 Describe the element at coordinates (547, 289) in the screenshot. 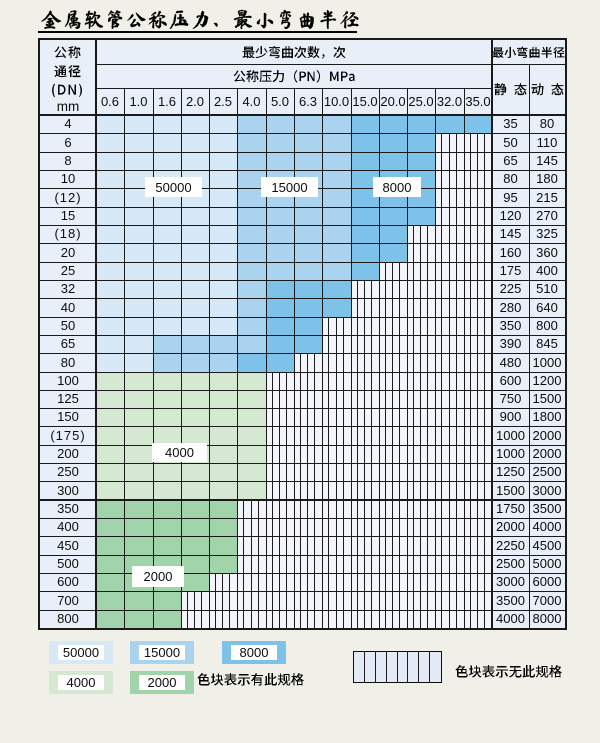

I see `dynamic-radius-cell: 510` at that location.